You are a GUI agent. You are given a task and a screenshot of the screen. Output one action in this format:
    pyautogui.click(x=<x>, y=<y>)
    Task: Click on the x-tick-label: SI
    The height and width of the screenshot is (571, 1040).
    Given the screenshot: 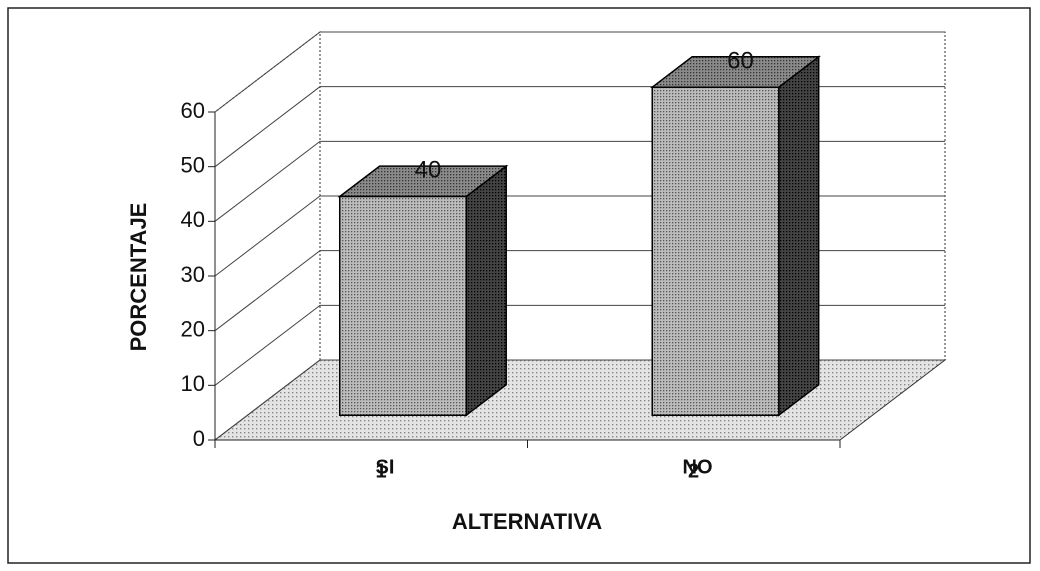 What is the action you would take?
    pyautogui.click(x=385, y=467)
    